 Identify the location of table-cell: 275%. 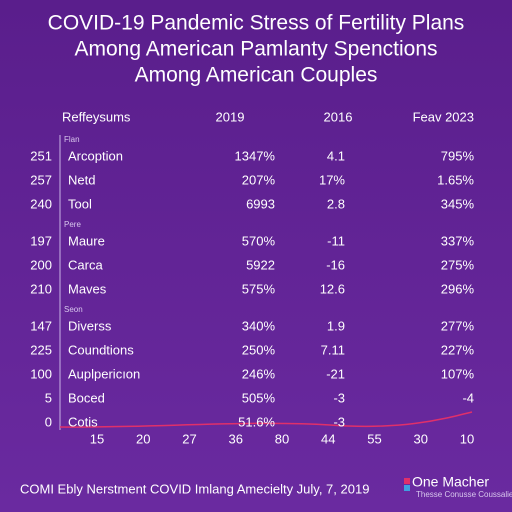
(458, 264).